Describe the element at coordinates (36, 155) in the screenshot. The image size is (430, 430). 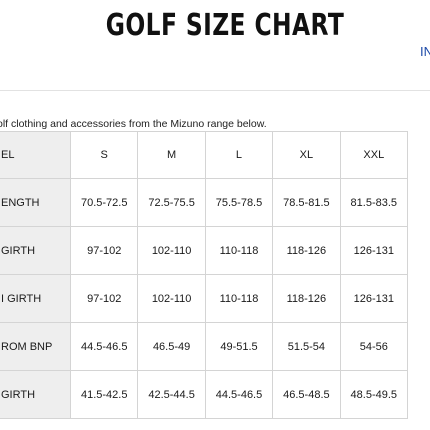
I see `header-cell-label: EL` at that location.